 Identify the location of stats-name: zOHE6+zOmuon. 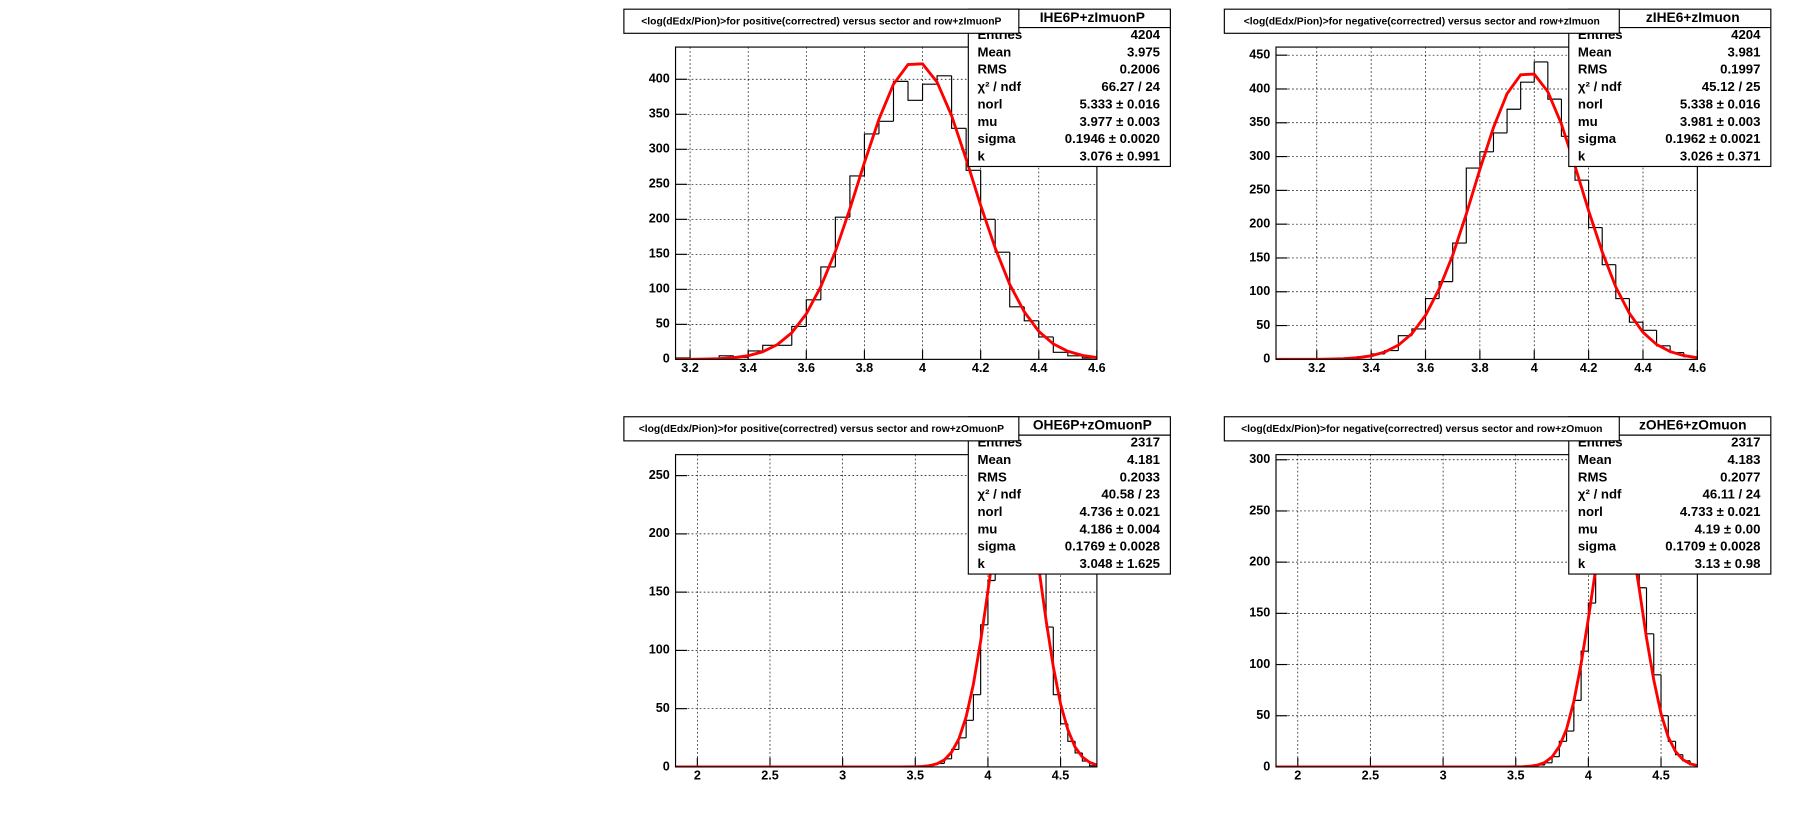
(1692, 425).